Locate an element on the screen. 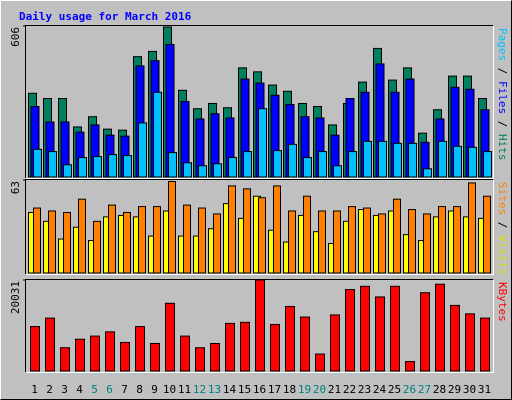 Image resolution: width=512 pixels, height=400 pixels. legend: Sites / Visits is located at coordinates (502, 228).